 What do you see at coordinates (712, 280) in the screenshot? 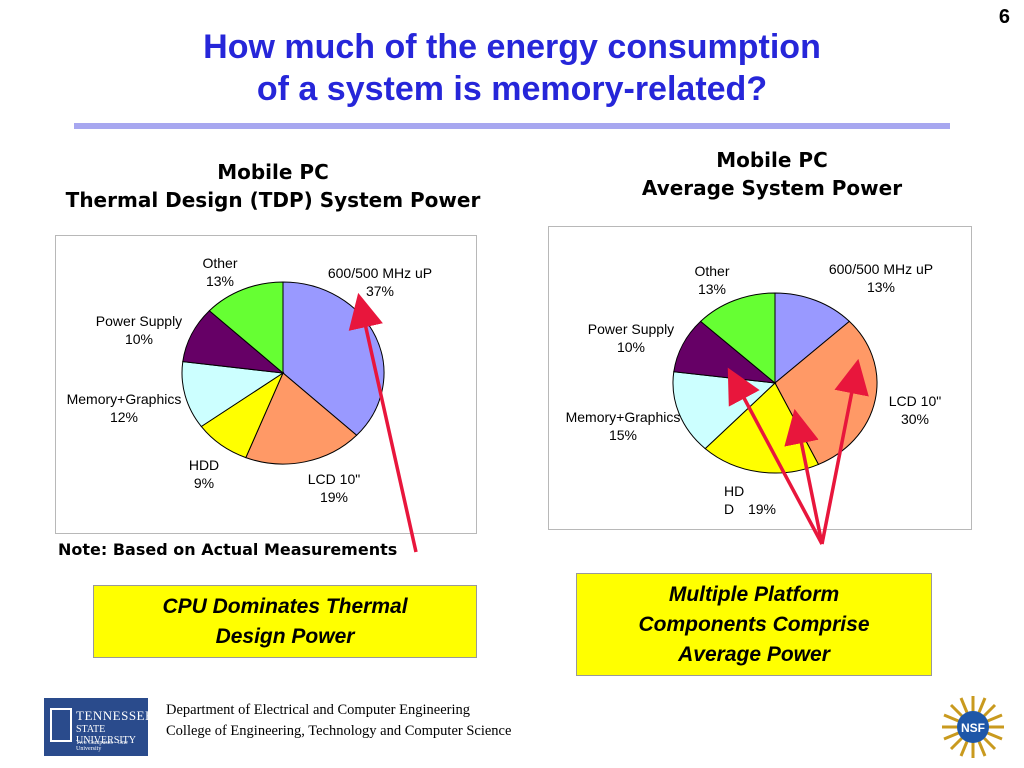
I see `right-label-other: Other 13%` at bounding box center [712, 280].